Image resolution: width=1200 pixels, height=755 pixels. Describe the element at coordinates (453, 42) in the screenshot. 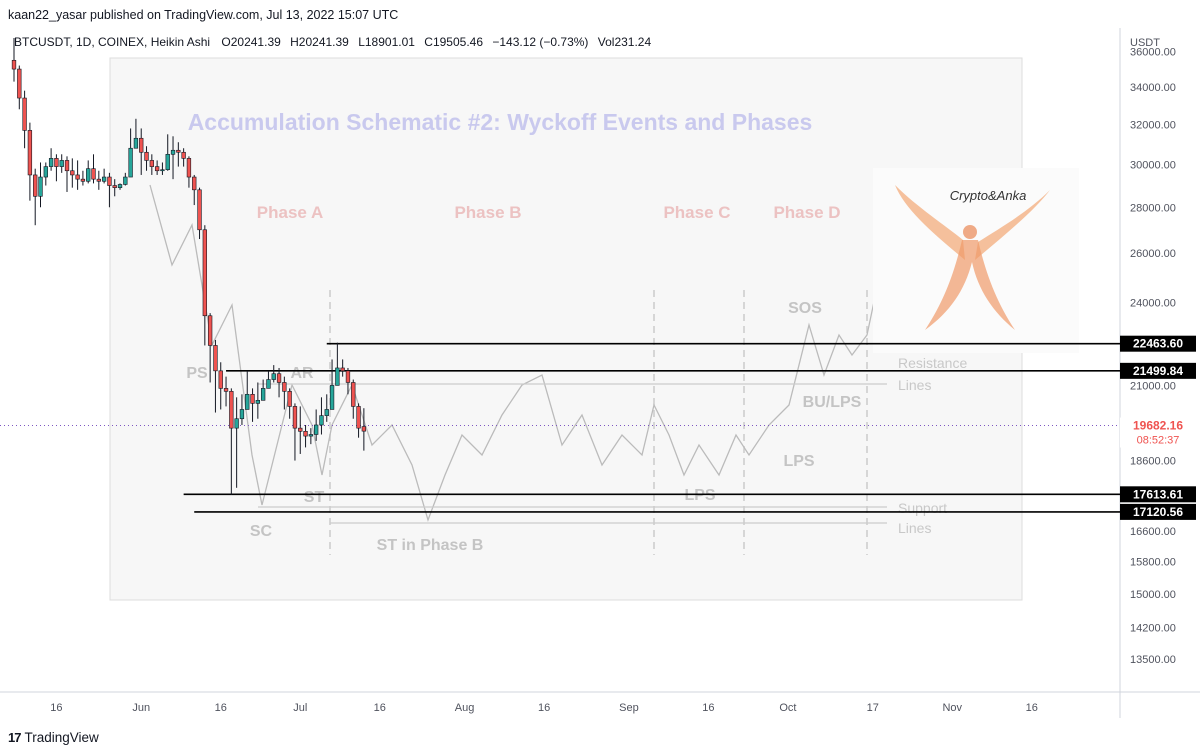

I see `legend-close: C19505.46` at that location.